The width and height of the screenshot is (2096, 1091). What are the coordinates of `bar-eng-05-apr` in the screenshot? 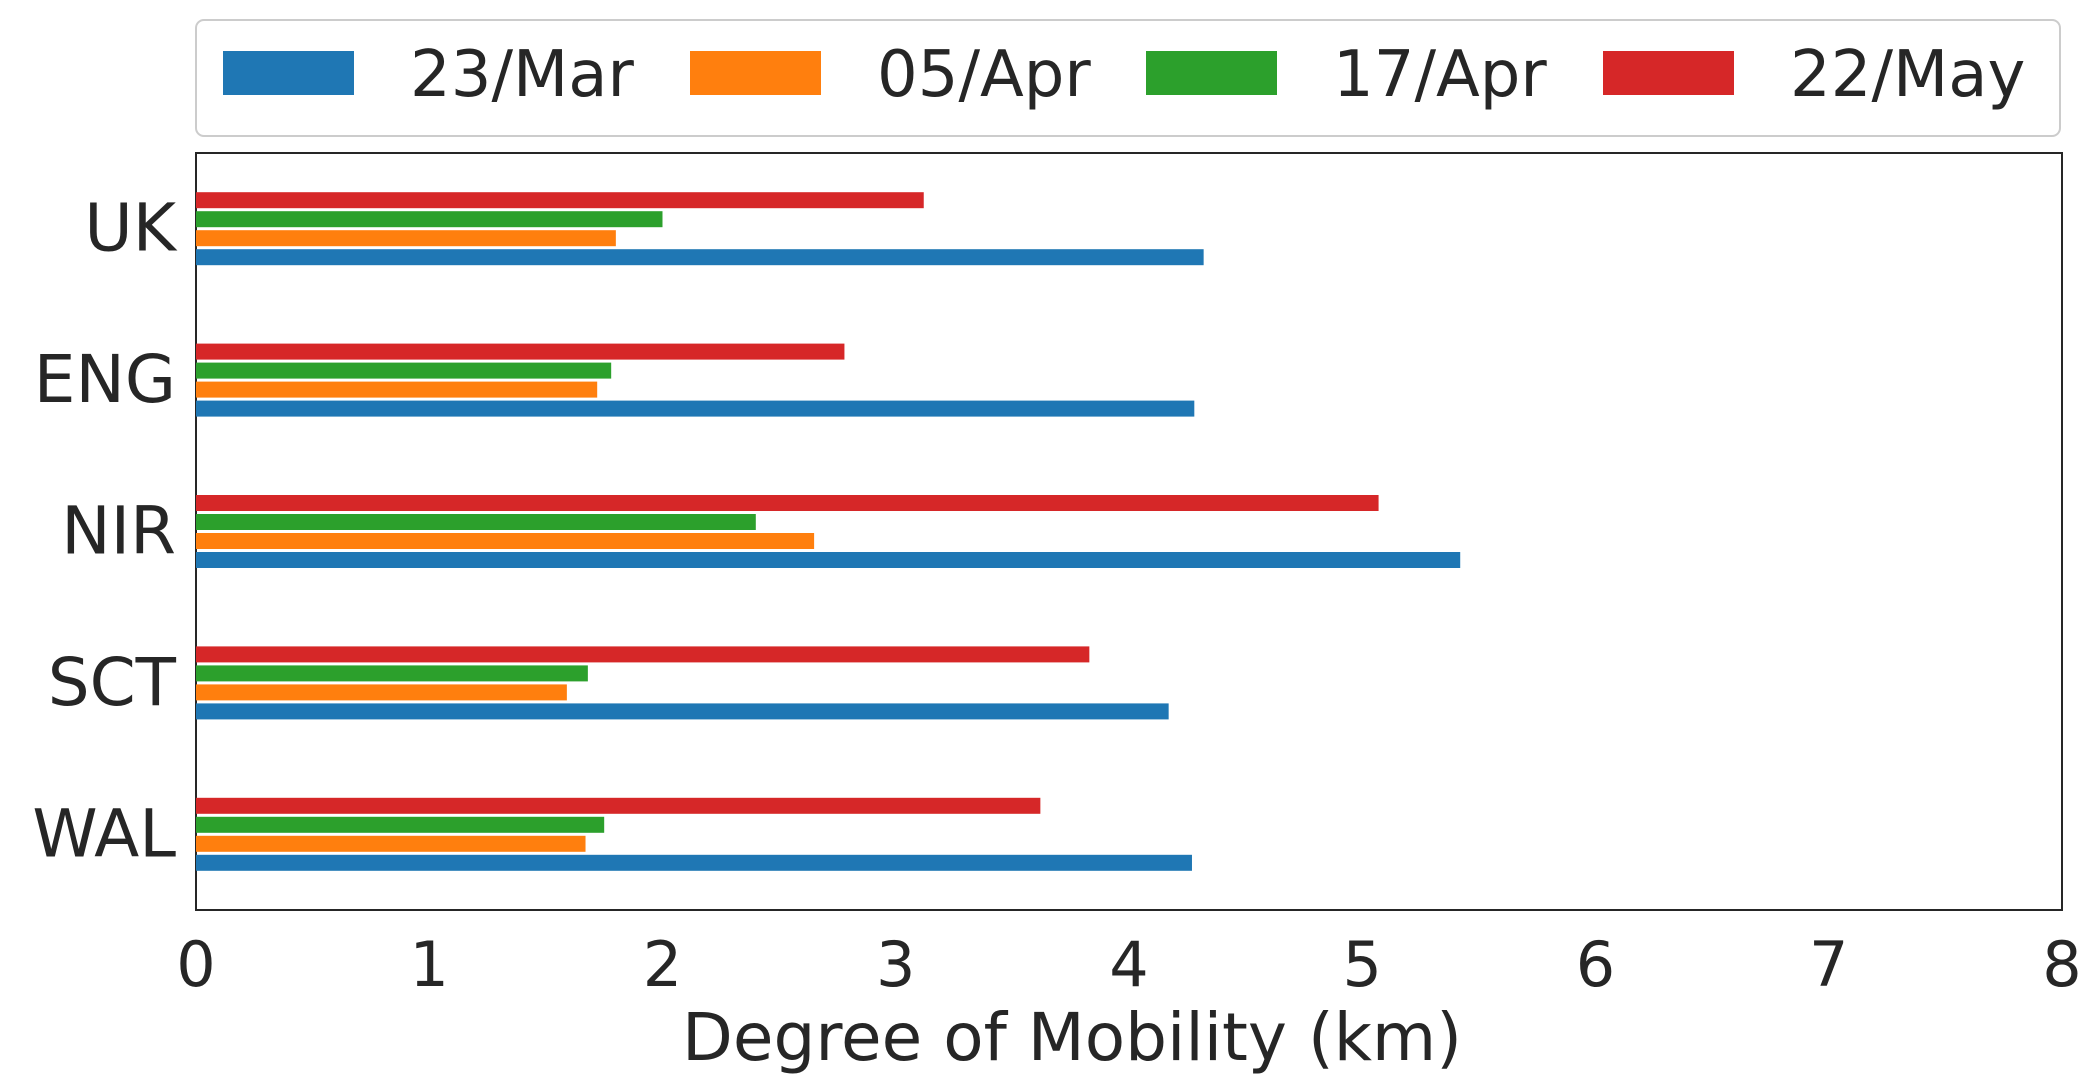 It's located at (397, 389).